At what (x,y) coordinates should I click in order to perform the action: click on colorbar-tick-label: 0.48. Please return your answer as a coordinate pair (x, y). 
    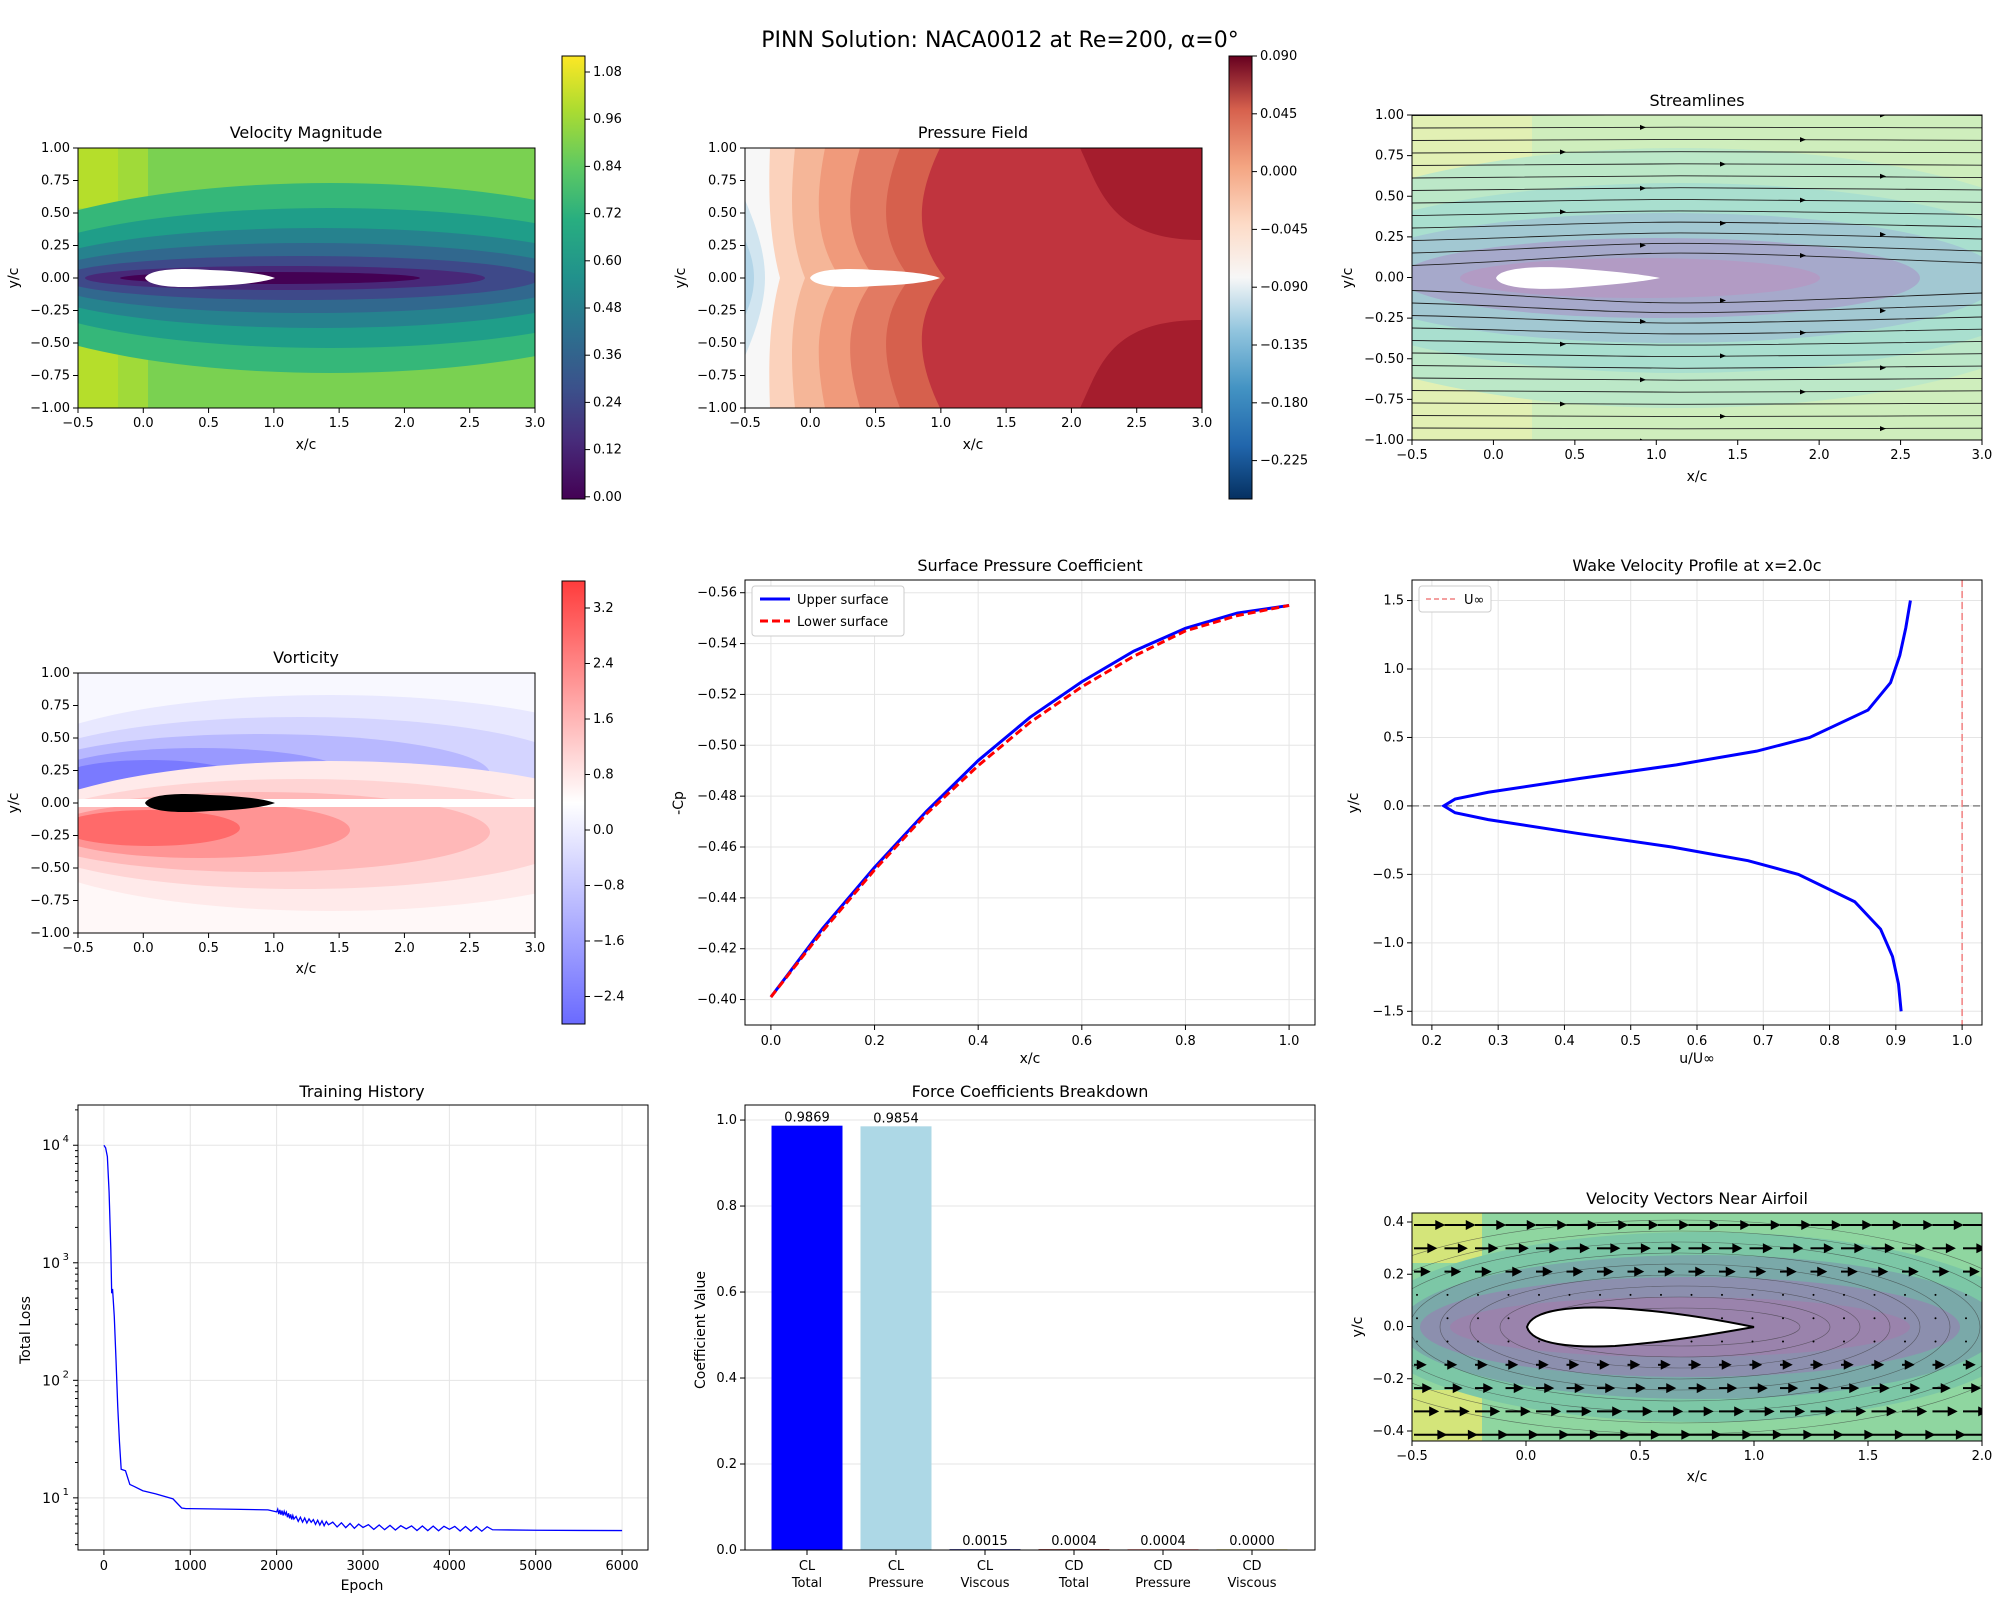
    Looking at the image, I should click on (607, 308).